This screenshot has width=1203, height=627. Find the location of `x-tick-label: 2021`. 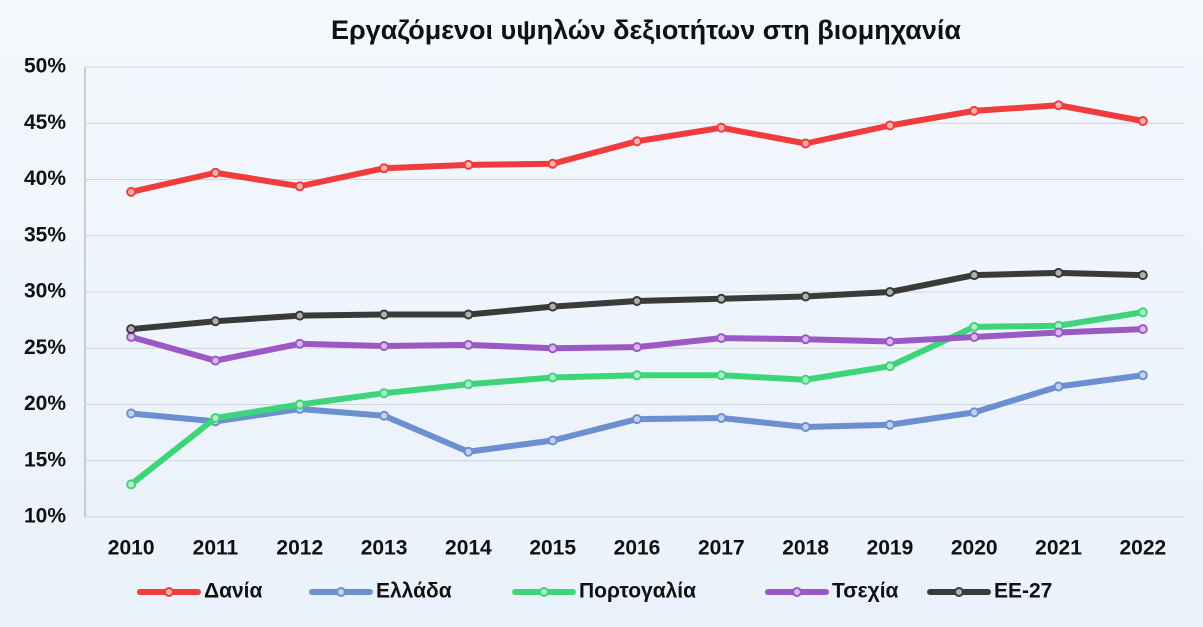

x-tick-label: 2021 is located at coordinates (1058, 548).